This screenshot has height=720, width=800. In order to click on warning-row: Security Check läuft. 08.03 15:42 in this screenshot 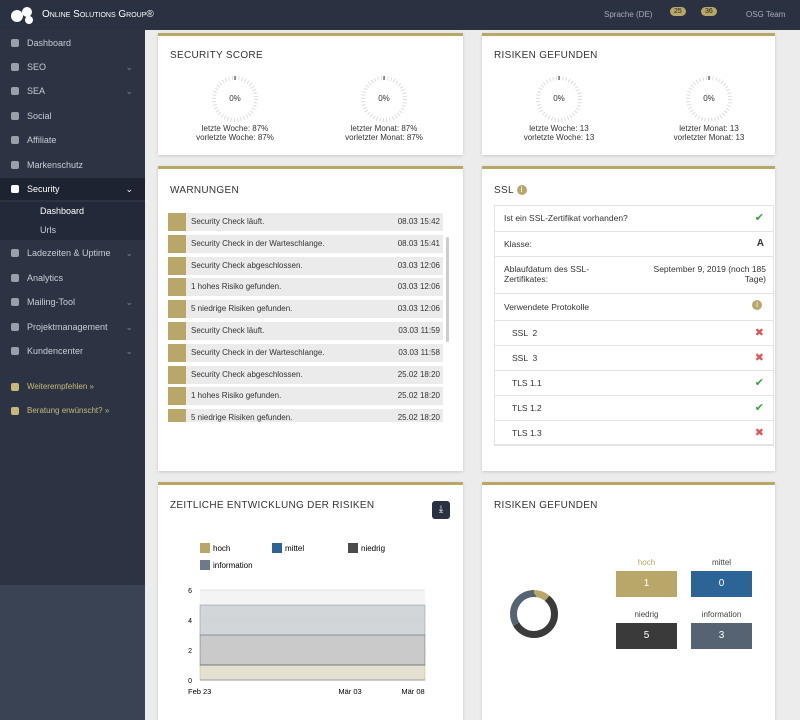, I will do `click(305, 222)`.